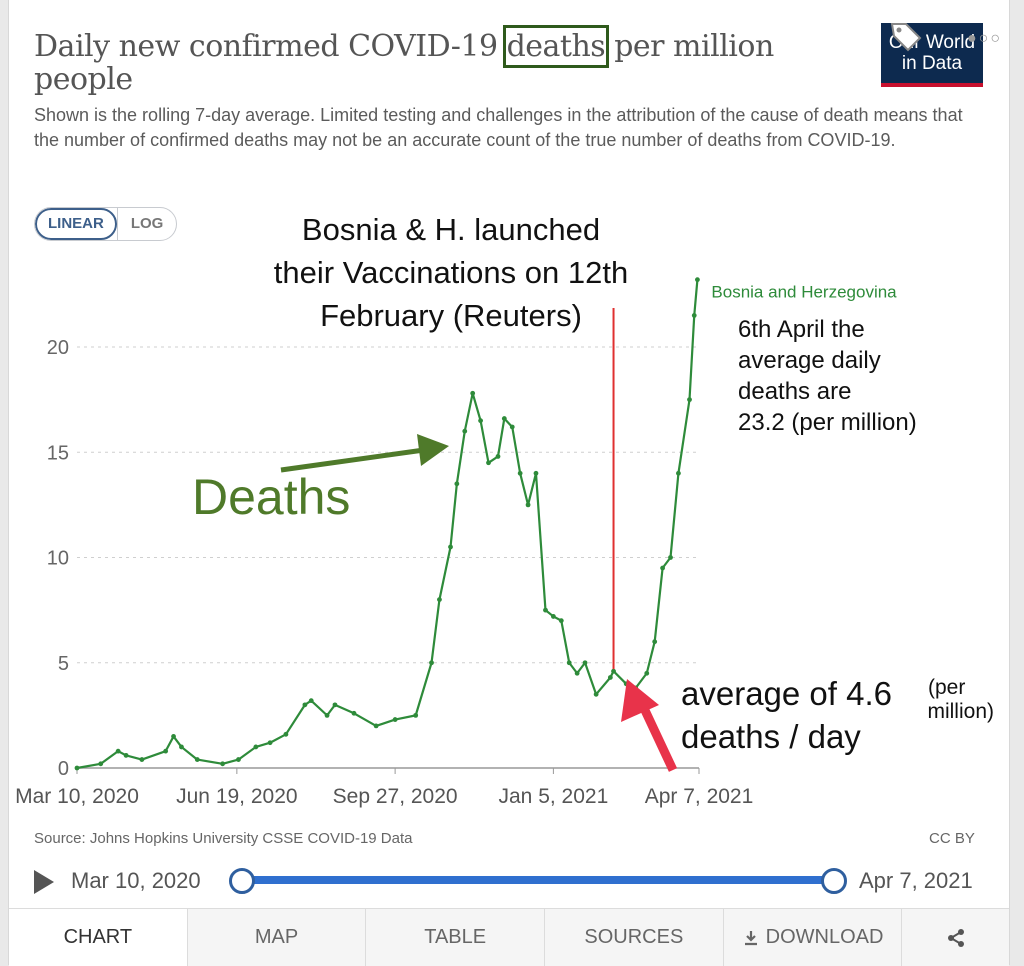 The width and height of the screenshot is (1024, 966). I want to click on x-tick-2: Sep 27, 2020, so click(395, 796).